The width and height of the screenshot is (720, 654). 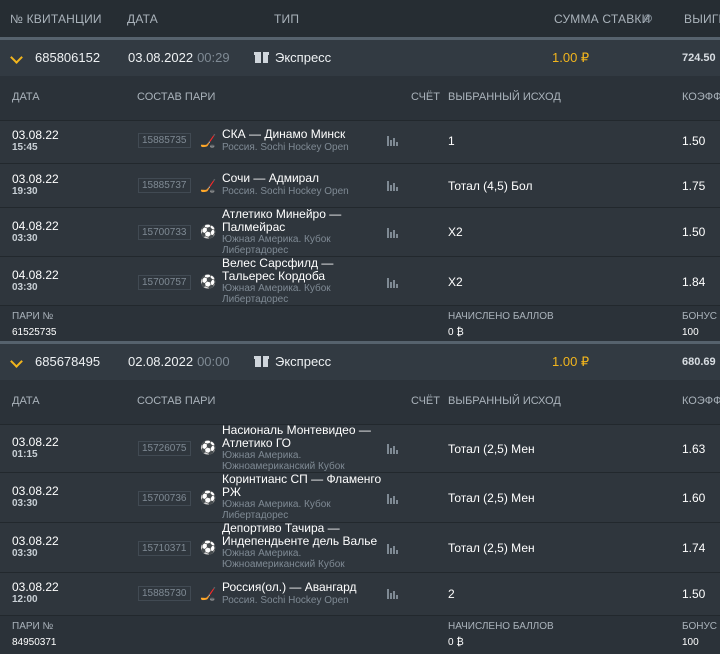 What do you see at coordinates (699, 58) in the screenshot?
I see `ticket-win: 724.50` at bounding box center [699, 58].